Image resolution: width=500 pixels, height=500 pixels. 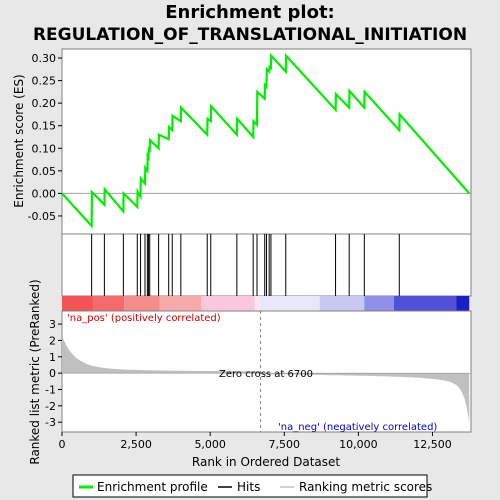 I want to click on x-tick-label: 12,500, so click(x=432, y=444).